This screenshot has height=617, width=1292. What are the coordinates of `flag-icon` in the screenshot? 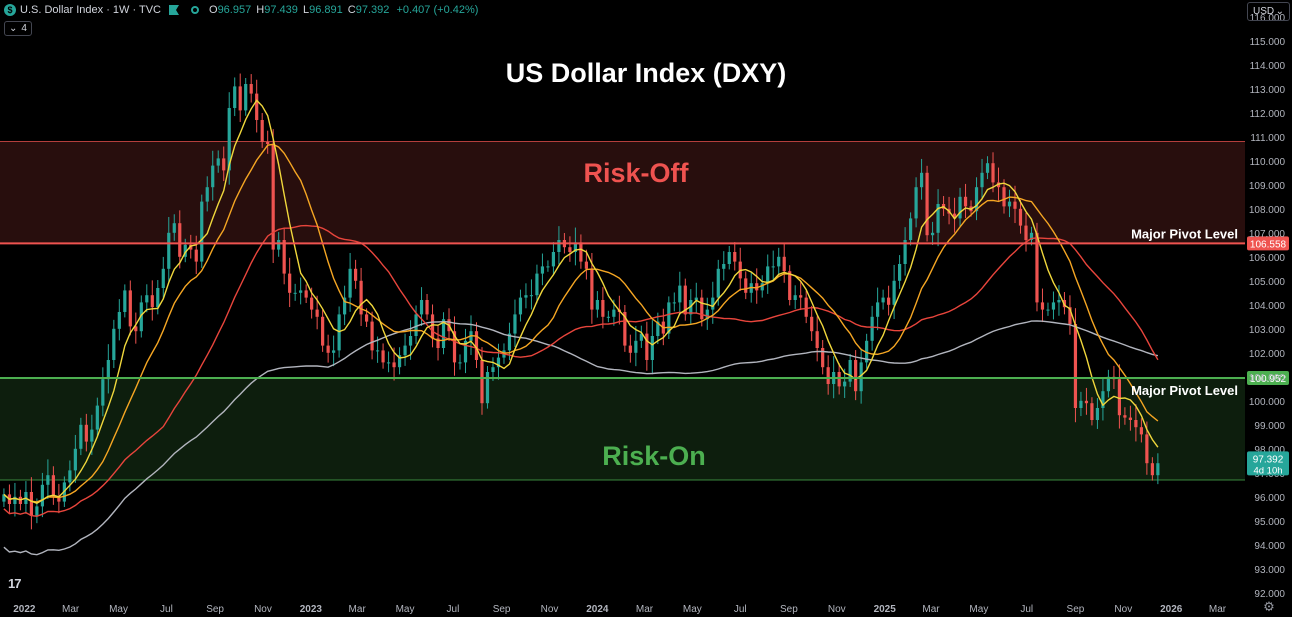 It's located at (174, 10).